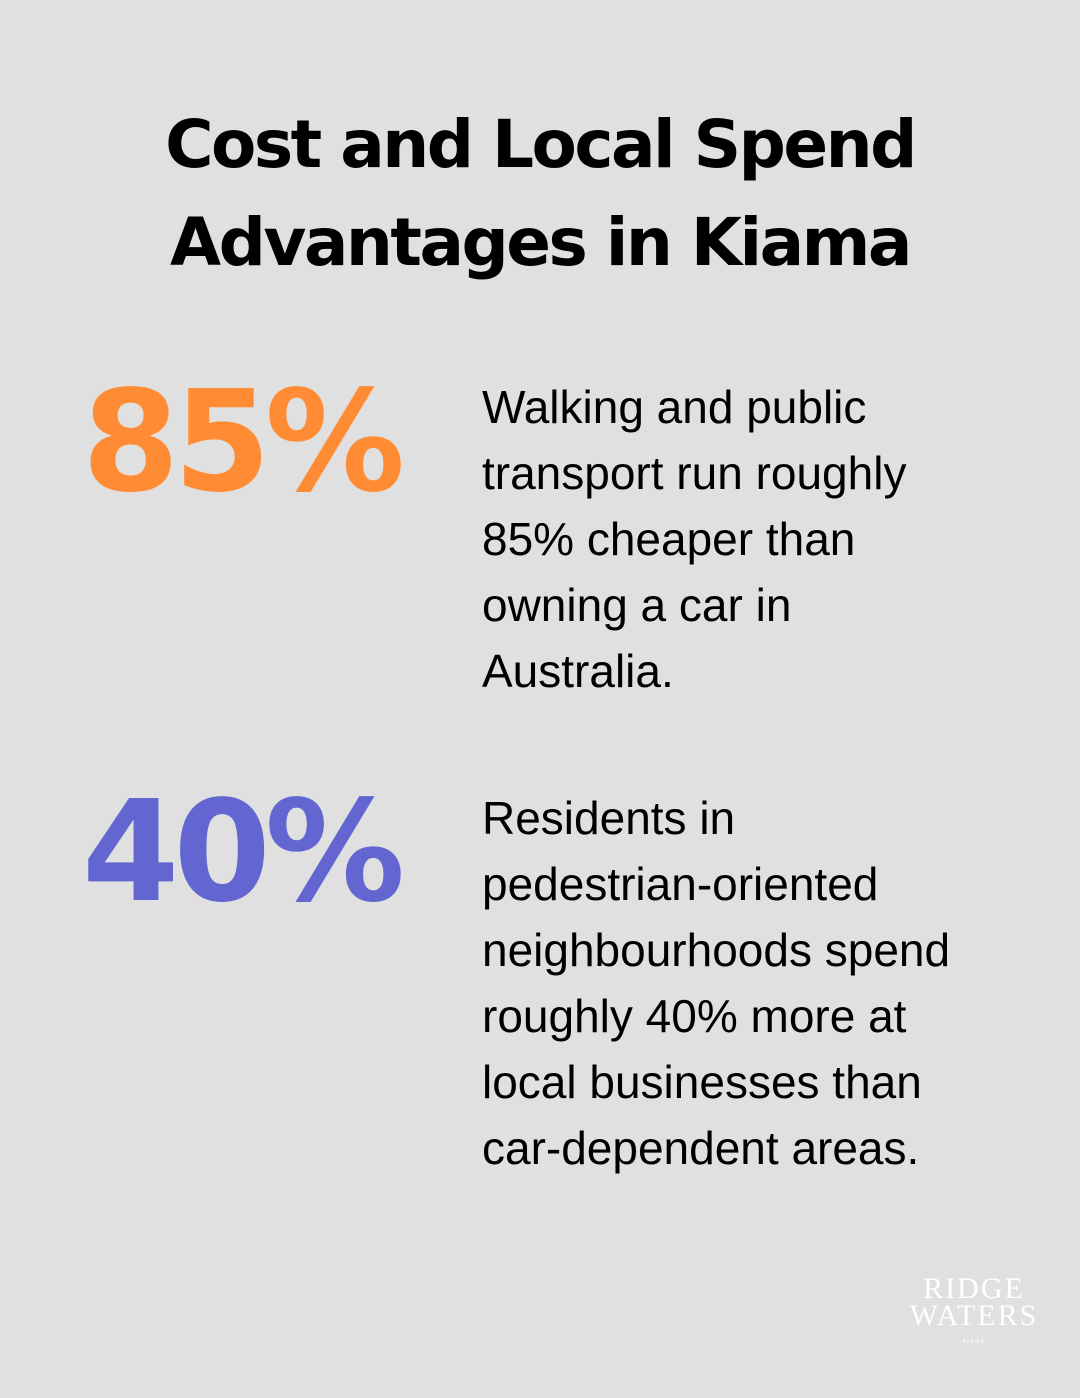 Image resolution: width=1080 pixels, height=1398 pixels. What do you see at coordinates (540, 194) in the screenshot?
I see `page-title: Cost and Local Spend Advantages in Kiama` at bounding box center [540, 194].